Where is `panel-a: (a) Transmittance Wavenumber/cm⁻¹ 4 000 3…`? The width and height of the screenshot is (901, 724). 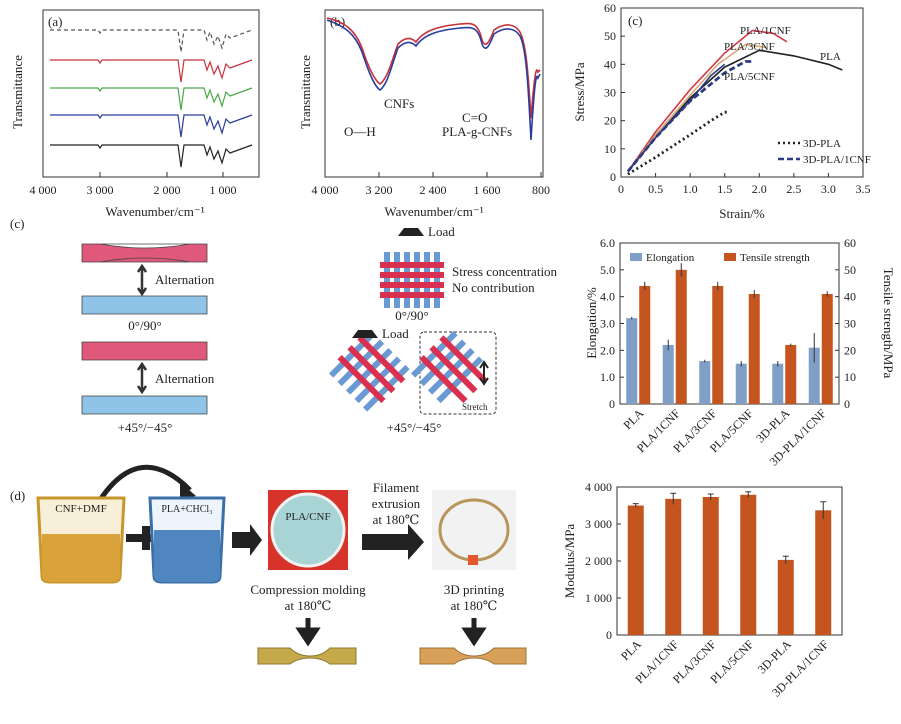 panel-a: (a) Transmittance Wavenumber/cm⁻¹ 4 000 3… is located at coordinates (135, 114).